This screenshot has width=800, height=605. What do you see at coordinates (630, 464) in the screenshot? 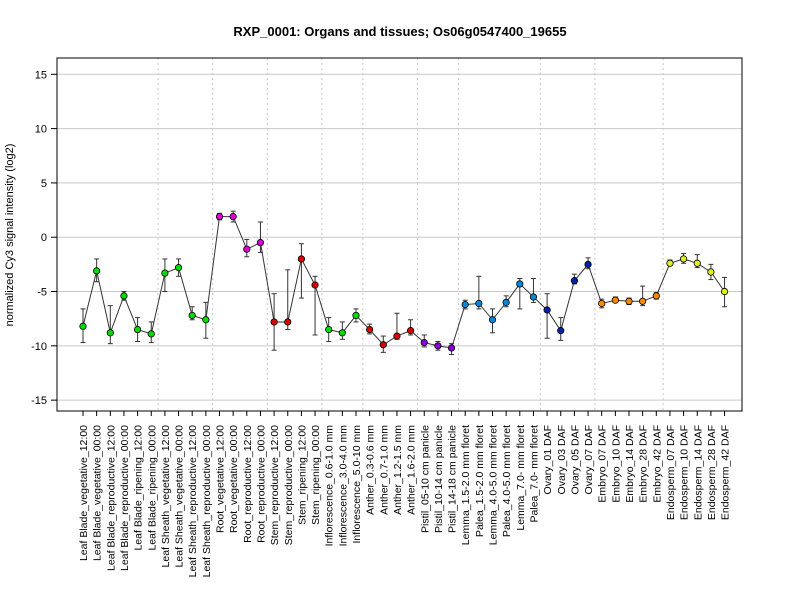
I see `x-tick-label: Embryo_14 DAF` at bounding box center [630, 464].